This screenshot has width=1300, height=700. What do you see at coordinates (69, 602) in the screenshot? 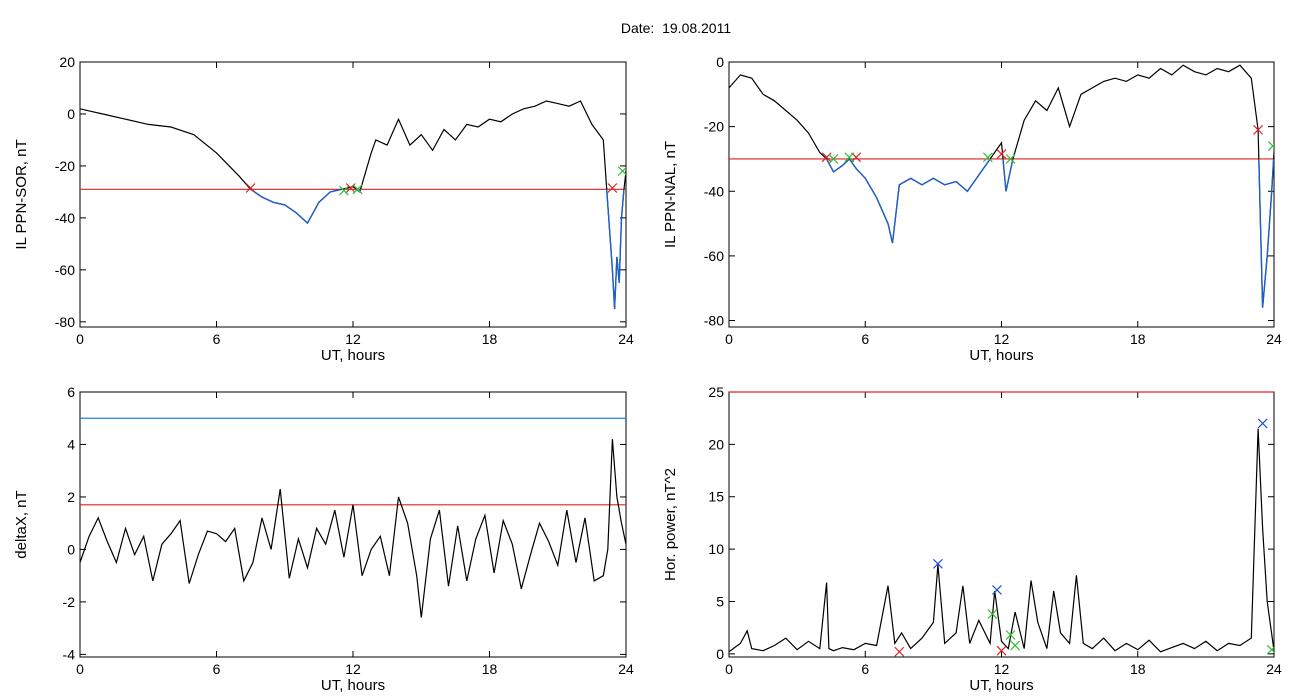
I see `y-tick-label: -2` at bounding box center [69, 602].